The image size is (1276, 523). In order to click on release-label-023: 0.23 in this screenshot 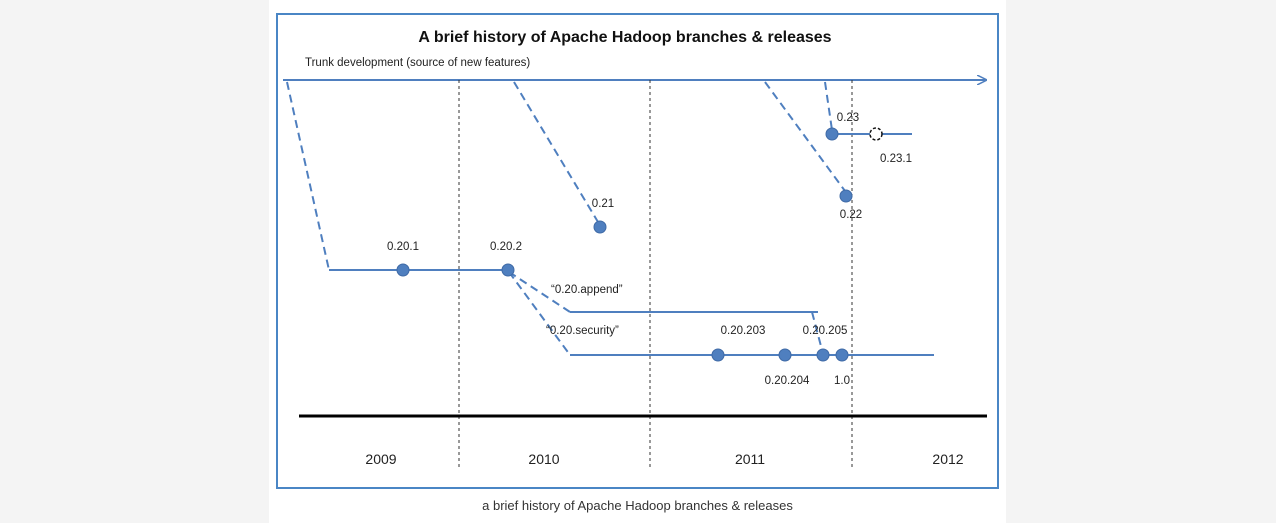, I will do `click(848, 118)`.